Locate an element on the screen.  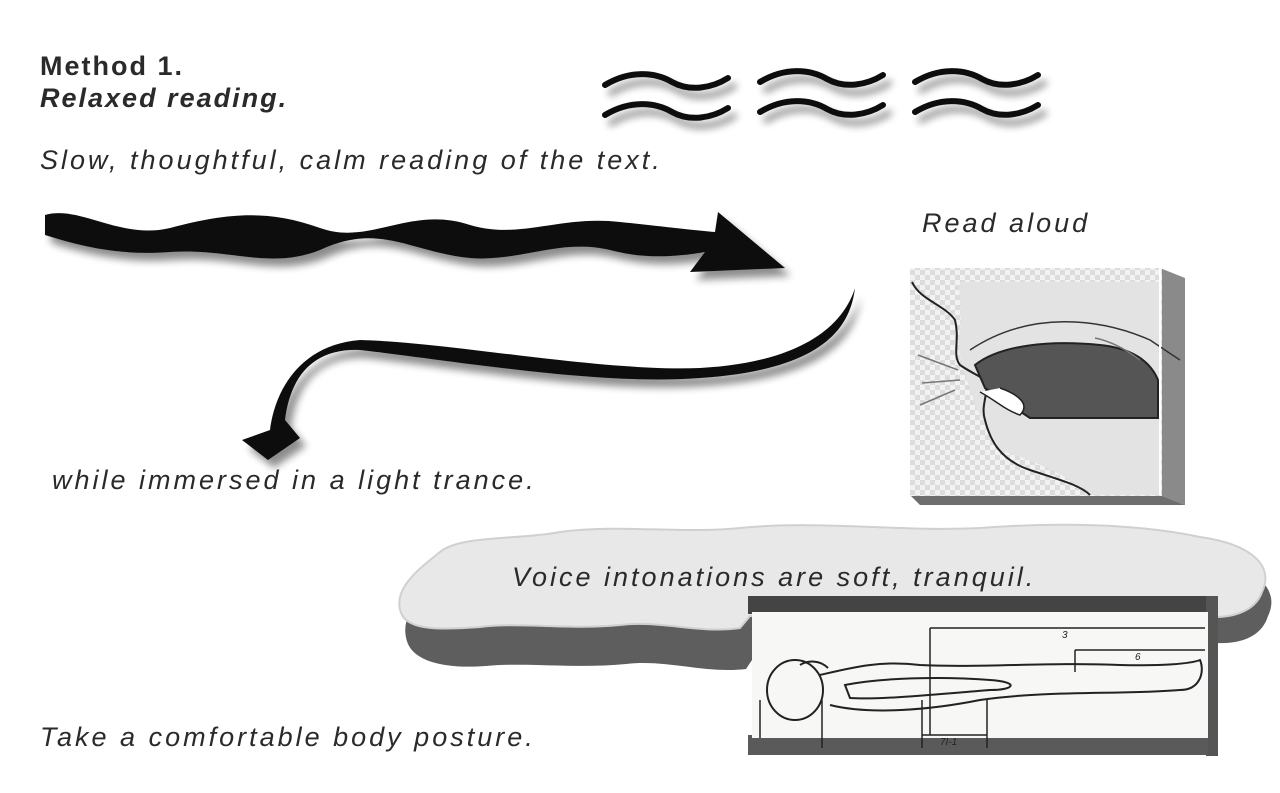
method-heading: Method 1. Relaxed reading. is located at coordinates (164, 82).